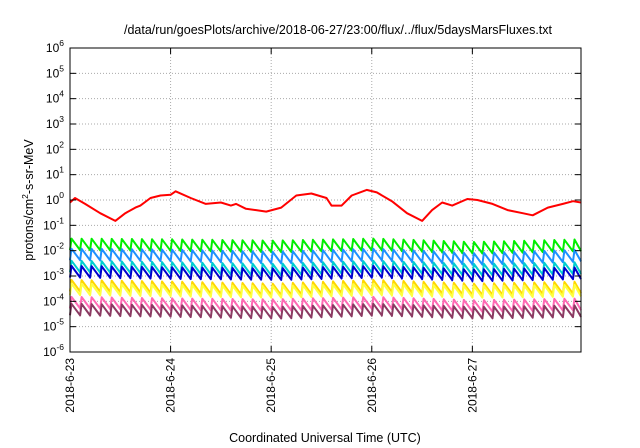  I want to click on y-tick-exponent: 1, so click(61, 170).